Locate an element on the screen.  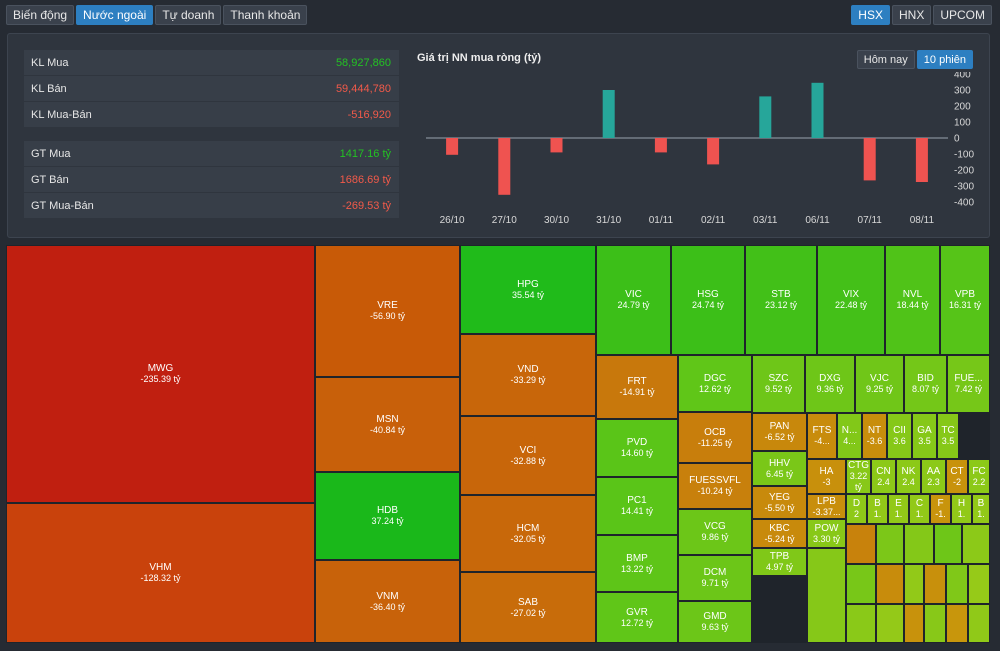
treemap-cell-vnd: VND -33.29 tỷ is located at coordinates (528, 375).